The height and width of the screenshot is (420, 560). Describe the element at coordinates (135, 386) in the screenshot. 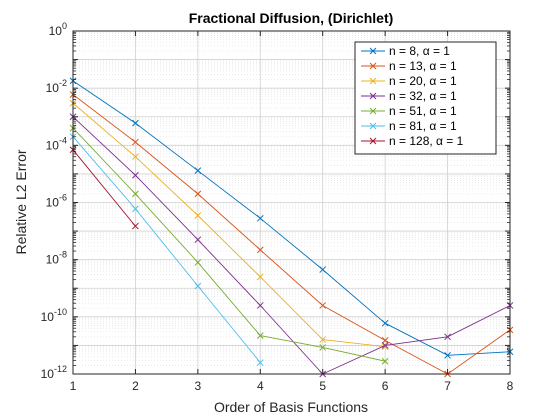

I see `x-tick-label: 2` at that location.